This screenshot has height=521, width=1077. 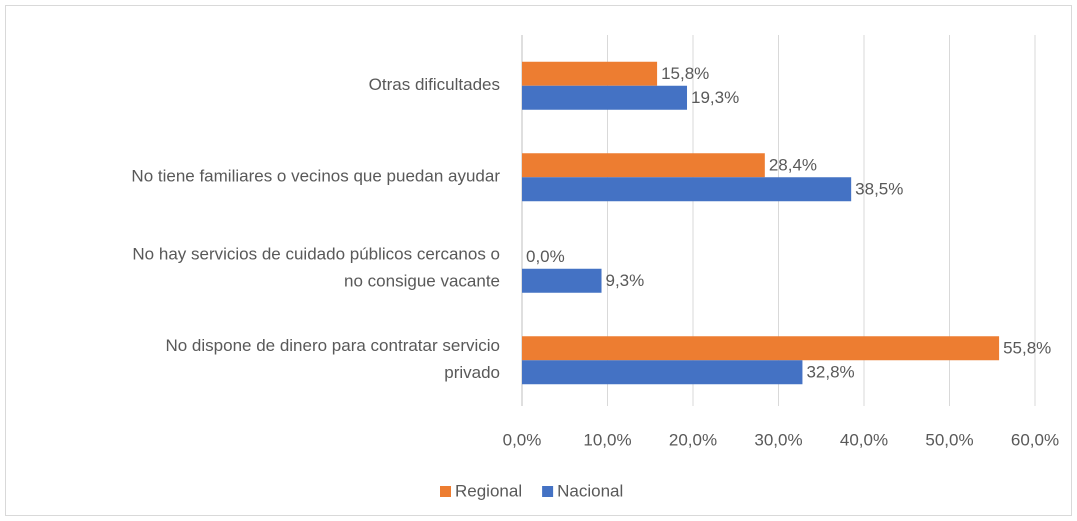 I want to click on x-tick-label: 0,0%, so click(x=522, y=439).